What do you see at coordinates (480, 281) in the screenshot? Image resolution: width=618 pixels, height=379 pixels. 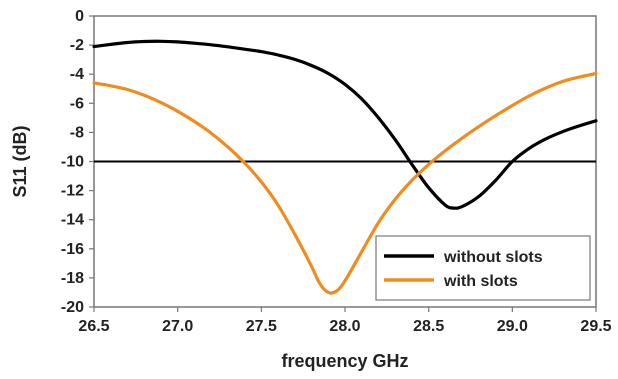 I see `legend-label-with-slots: with slots` at bounding box center [480, 281].